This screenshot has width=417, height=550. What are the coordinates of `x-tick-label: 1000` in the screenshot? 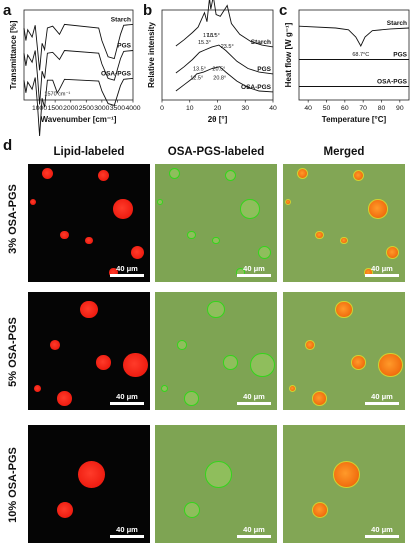 It's located at (39, 108).